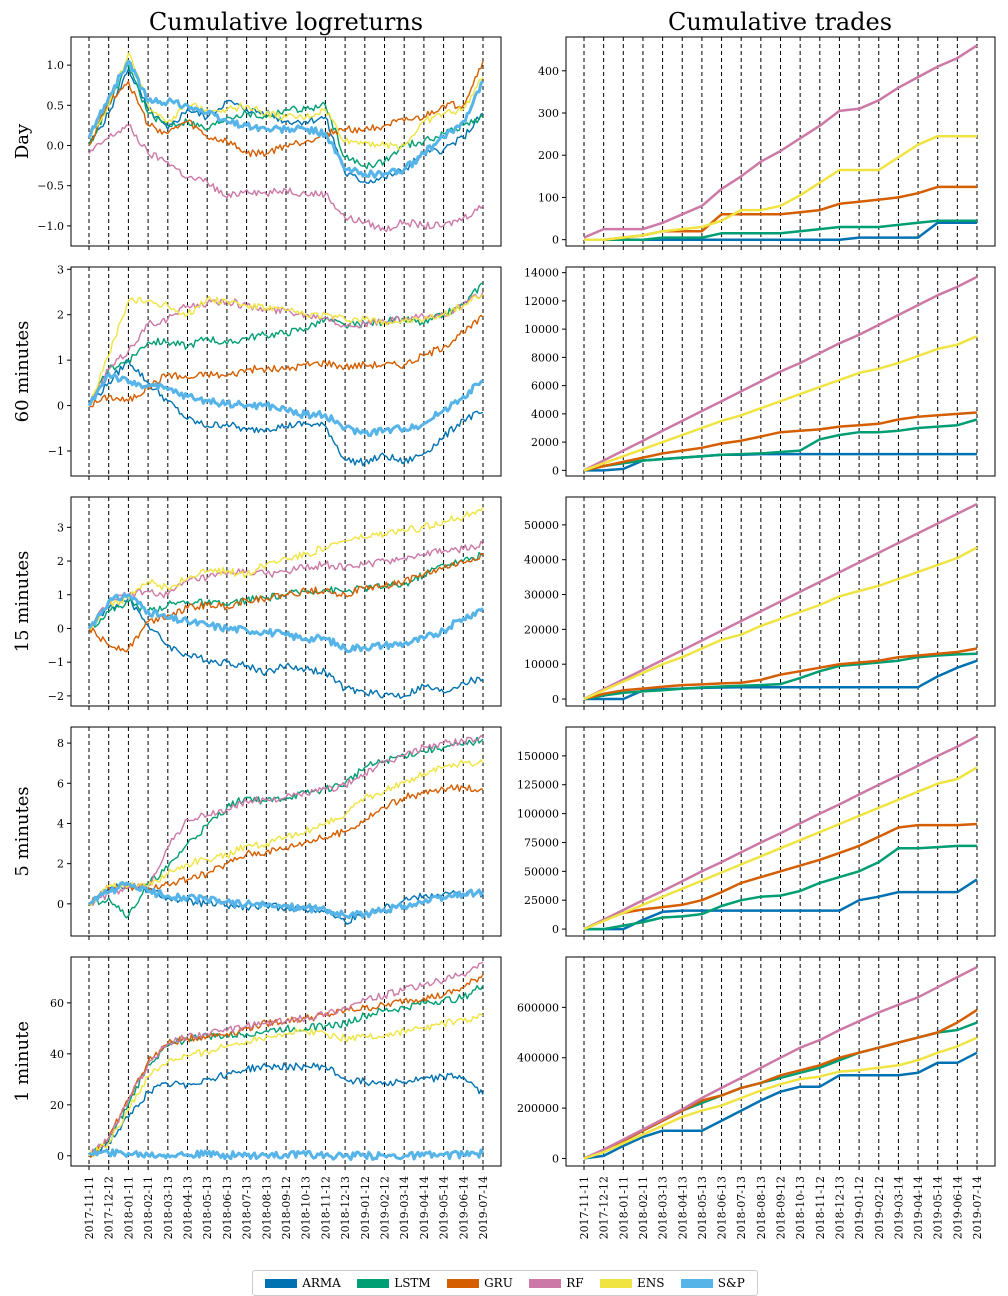 This screenshot has height=1296, width=1008. Describe the element at coordinates (56, 65) in the screenshot. I see `y-tick-label: 1.0` at that location.